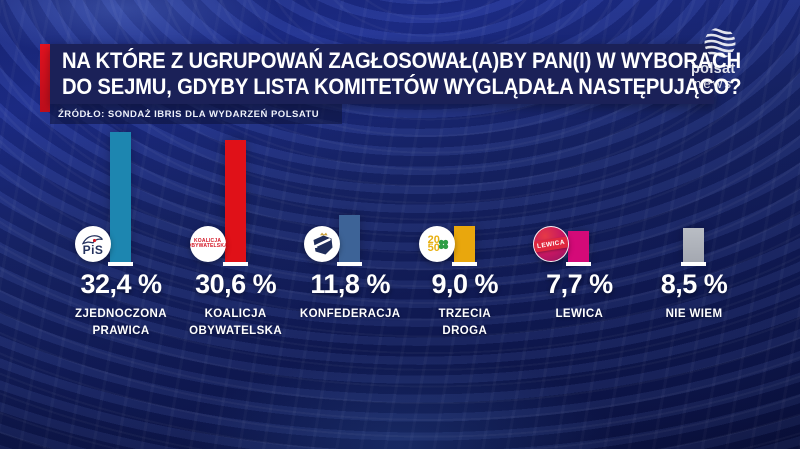  Describe the element at coordinates (94, 240) in the screenshot. I see `pis-red-dot` at that location.